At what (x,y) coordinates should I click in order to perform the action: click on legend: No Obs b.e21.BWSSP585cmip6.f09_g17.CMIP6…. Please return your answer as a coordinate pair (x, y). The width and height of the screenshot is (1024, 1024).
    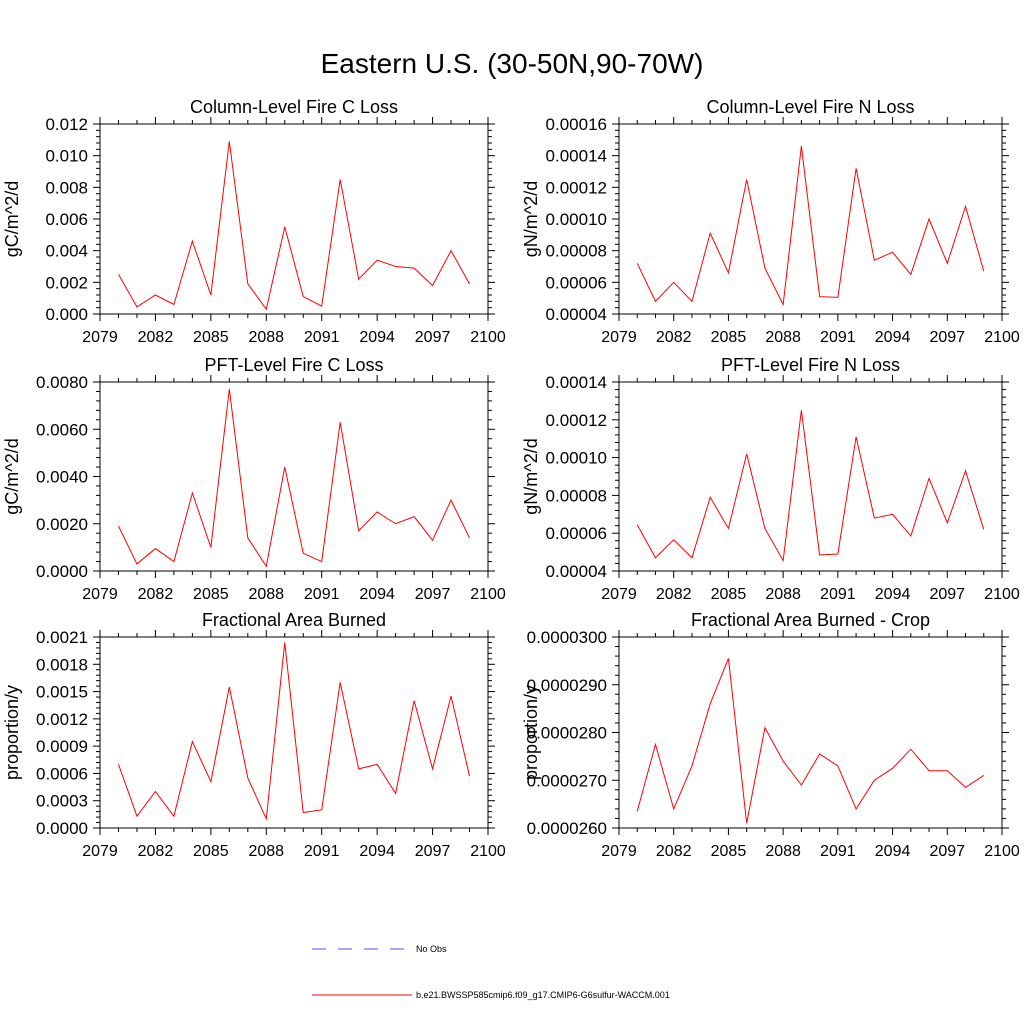
    Looking at the image, I should click on (491, 972).